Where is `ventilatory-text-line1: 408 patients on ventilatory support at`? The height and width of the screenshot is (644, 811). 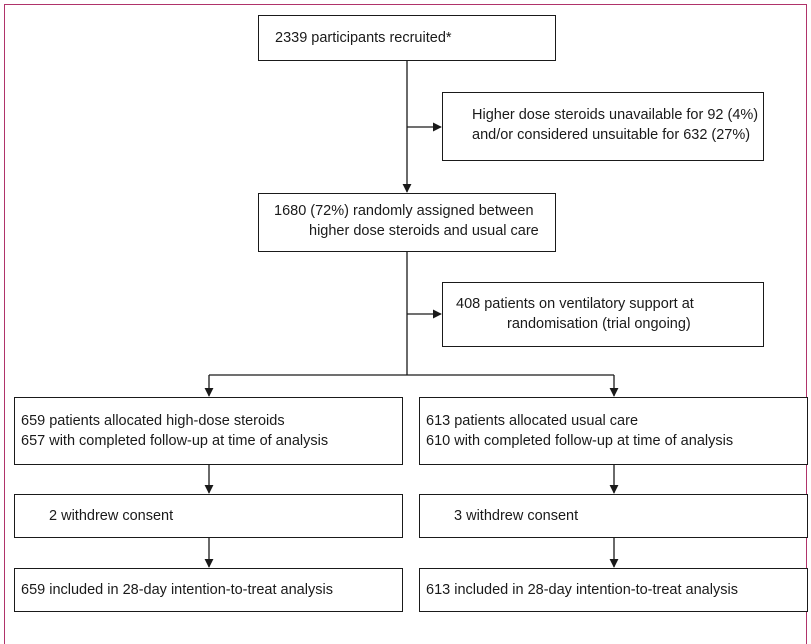
ventilatory-text-line1: 408 patients on ventilatory support at is located at coordinates (575, 304).